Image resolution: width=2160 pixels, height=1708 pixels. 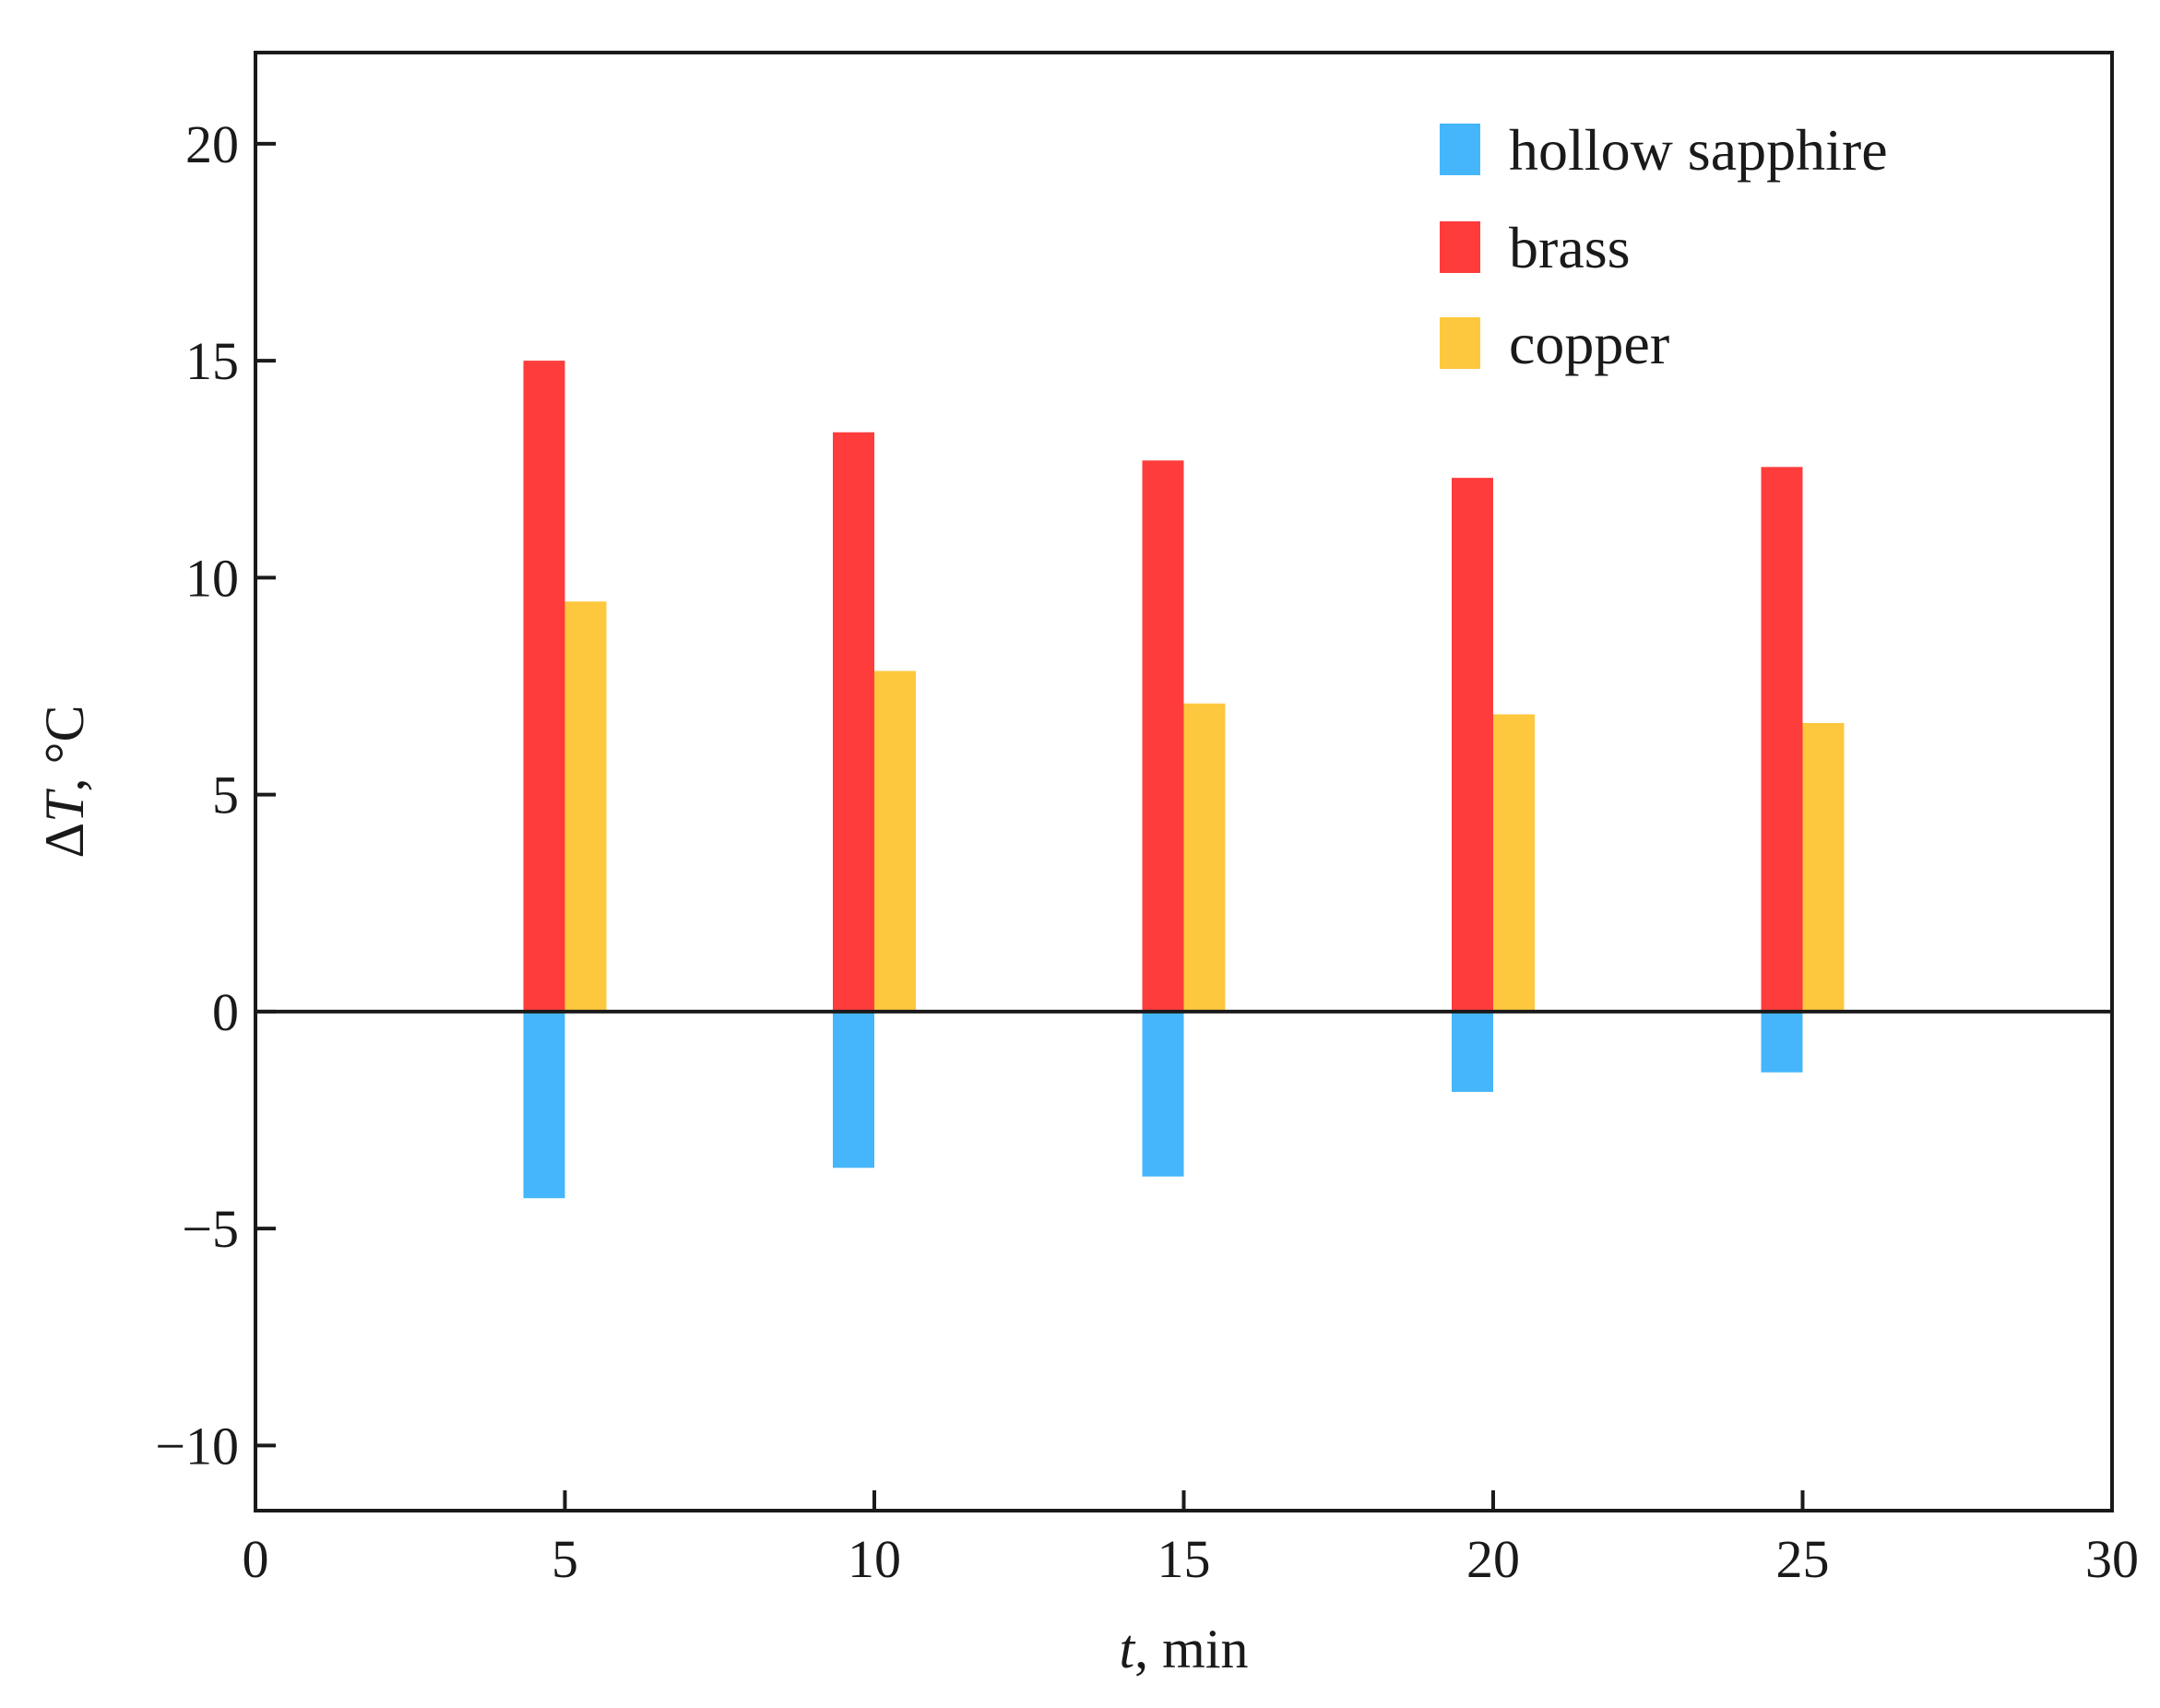 What do you see at coordinates (212, 144) in the screenshot?
I see `y-tick-label: 20` at bounding box center [212, 144].